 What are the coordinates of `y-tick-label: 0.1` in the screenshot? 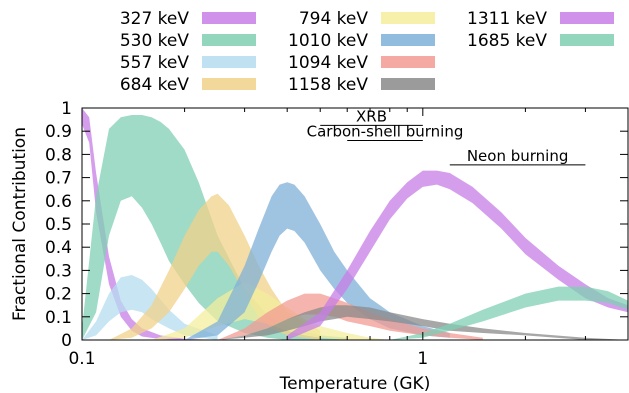 It's located at (58, 318).